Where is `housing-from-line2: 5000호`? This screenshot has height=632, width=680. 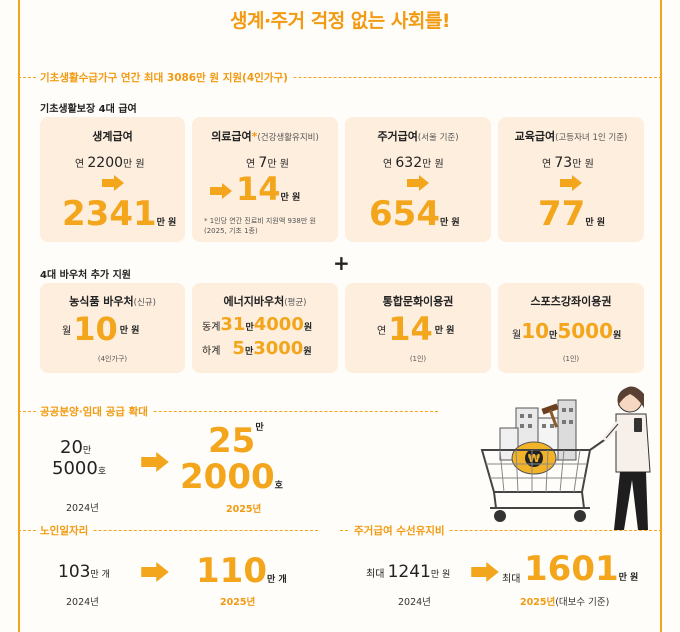 housing-from-line2: 5000호 is located at coordinates (79, 468).